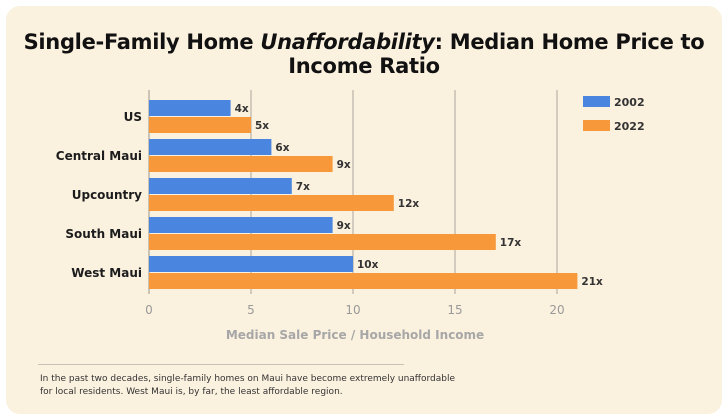  Describe the element at coordinates (99, 156) in the screenshot. I see `category-label: Central Maui` at that location.